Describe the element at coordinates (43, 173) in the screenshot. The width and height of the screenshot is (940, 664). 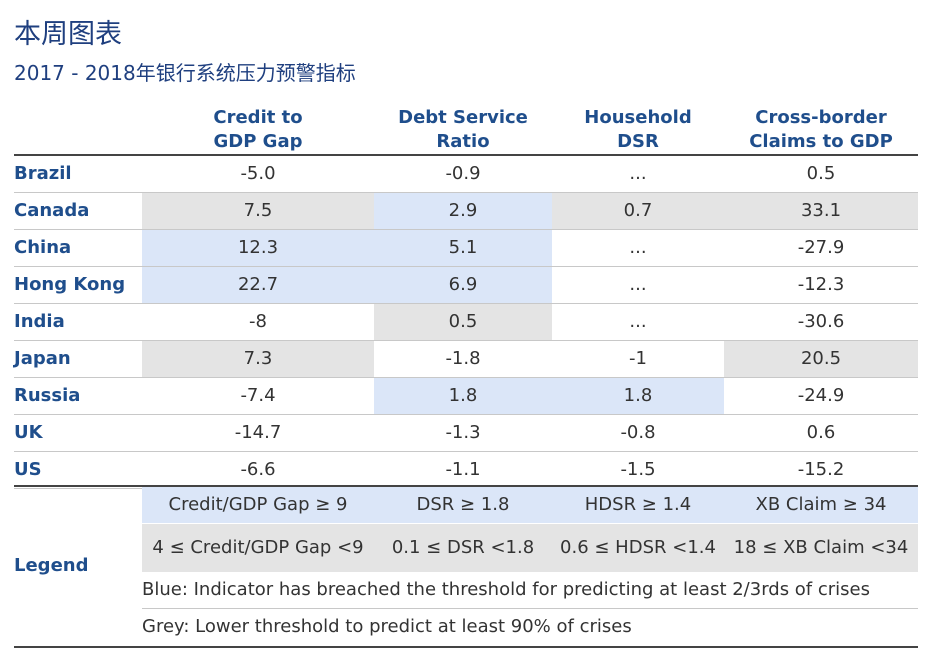
I see `country-label: Brazil` at that location.